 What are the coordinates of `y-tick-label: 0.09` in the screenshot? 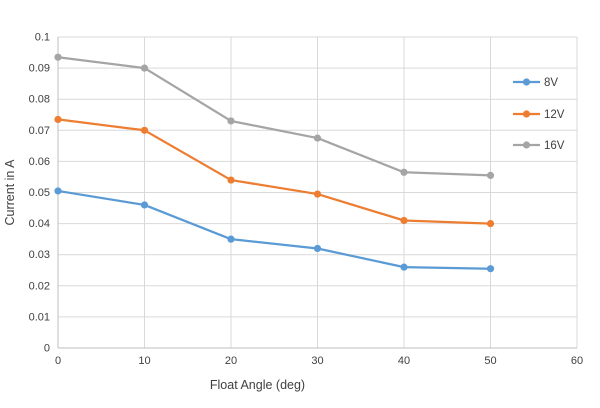 It's located at (39, 69).